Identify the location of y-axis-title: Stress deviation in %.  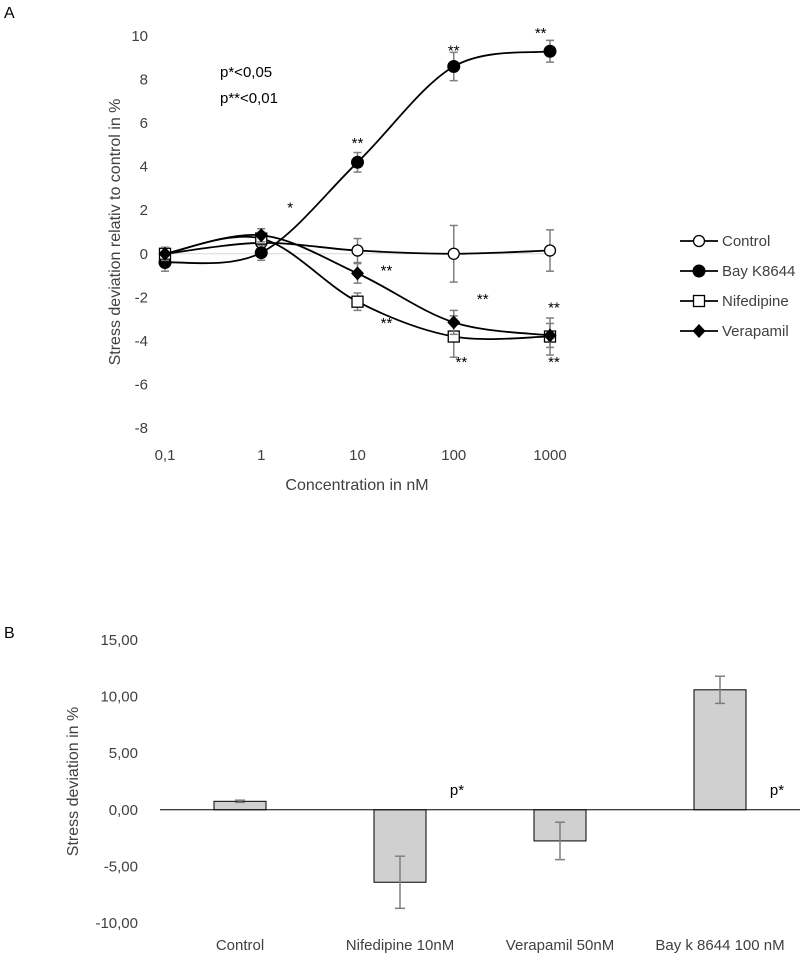
(73, 781).